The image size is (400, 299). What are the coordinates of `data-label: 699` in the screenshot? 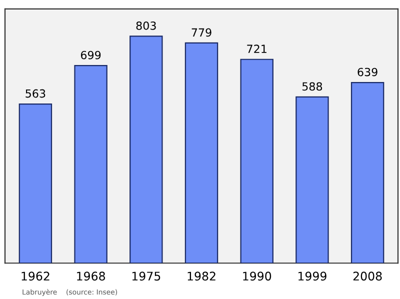 It's located at (90, 55).